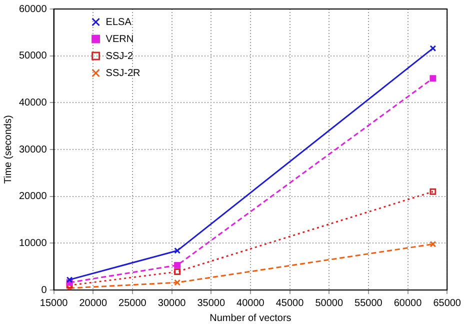 The width and height of the screenshot is (464, 324). What do you see at coordinates (120, 56) in the screenshot?
I see `legend-label: SSJ-2` at bounding box center [120, 56].